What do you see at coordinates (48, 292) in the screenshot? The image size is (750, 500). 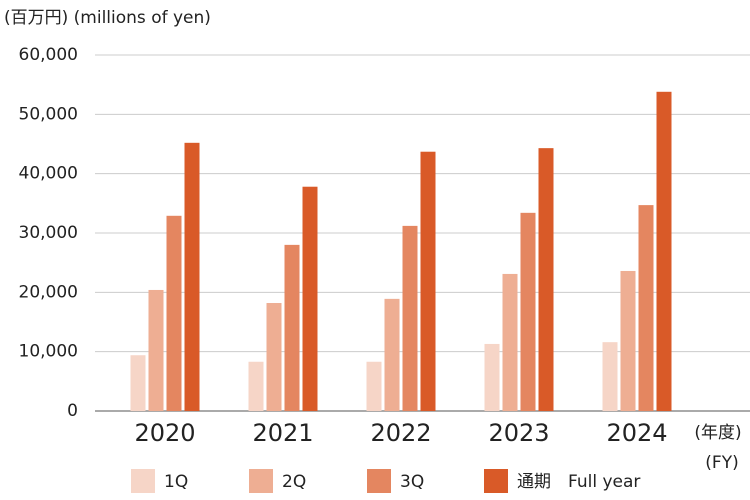 I see `y-tick-label: 20,000` at bounding box center [48, 292].